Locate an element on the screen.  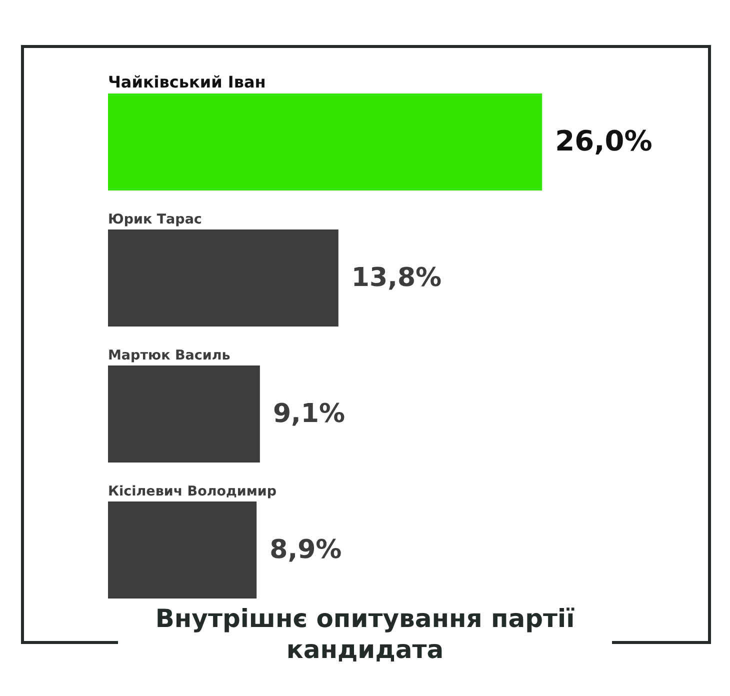
data-label: 26,0% is located at coordinates (603, 141).